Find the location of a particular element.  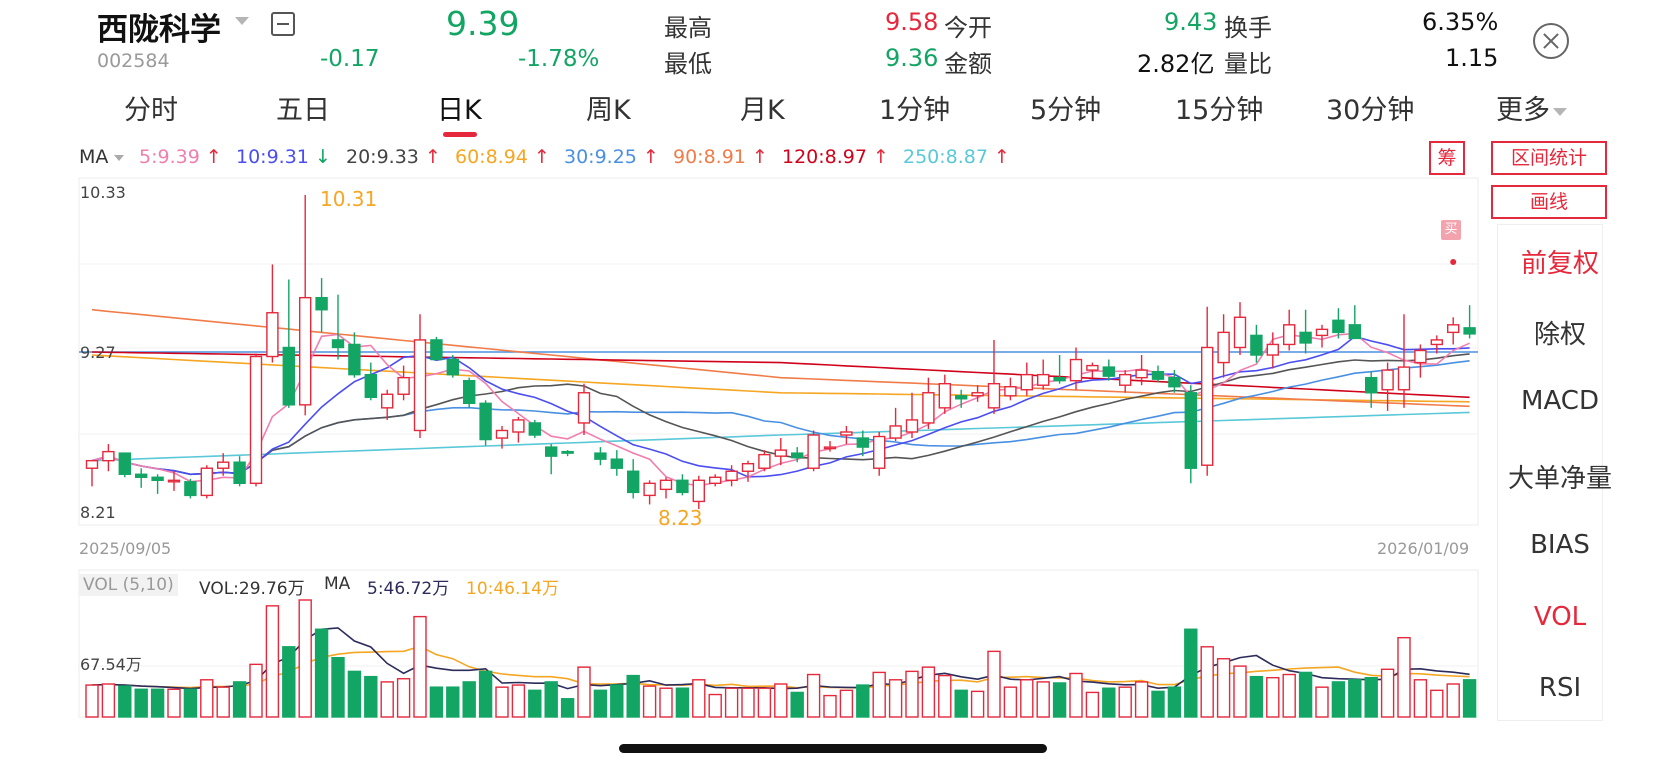

ma10-value: 10:9.31 ↓ is located at coordinates (283, 157).